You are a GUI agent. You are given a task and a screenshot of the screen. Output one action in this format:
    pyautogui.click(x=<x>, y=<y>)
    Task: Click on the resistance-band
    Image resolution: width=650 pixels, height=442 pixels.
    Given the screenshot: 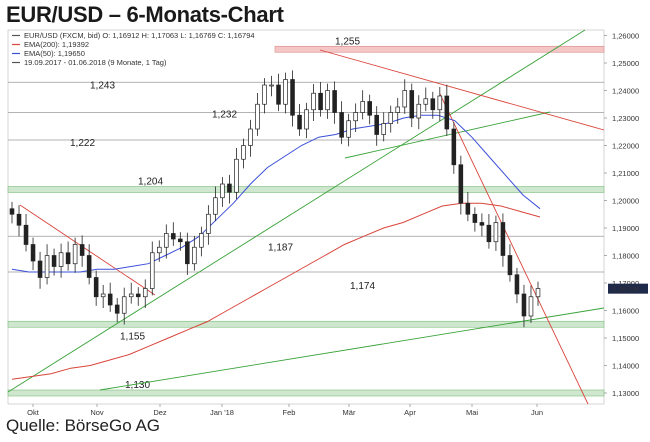 What is the action you would take?
    pyautogui.click(x=439, y=49)
    